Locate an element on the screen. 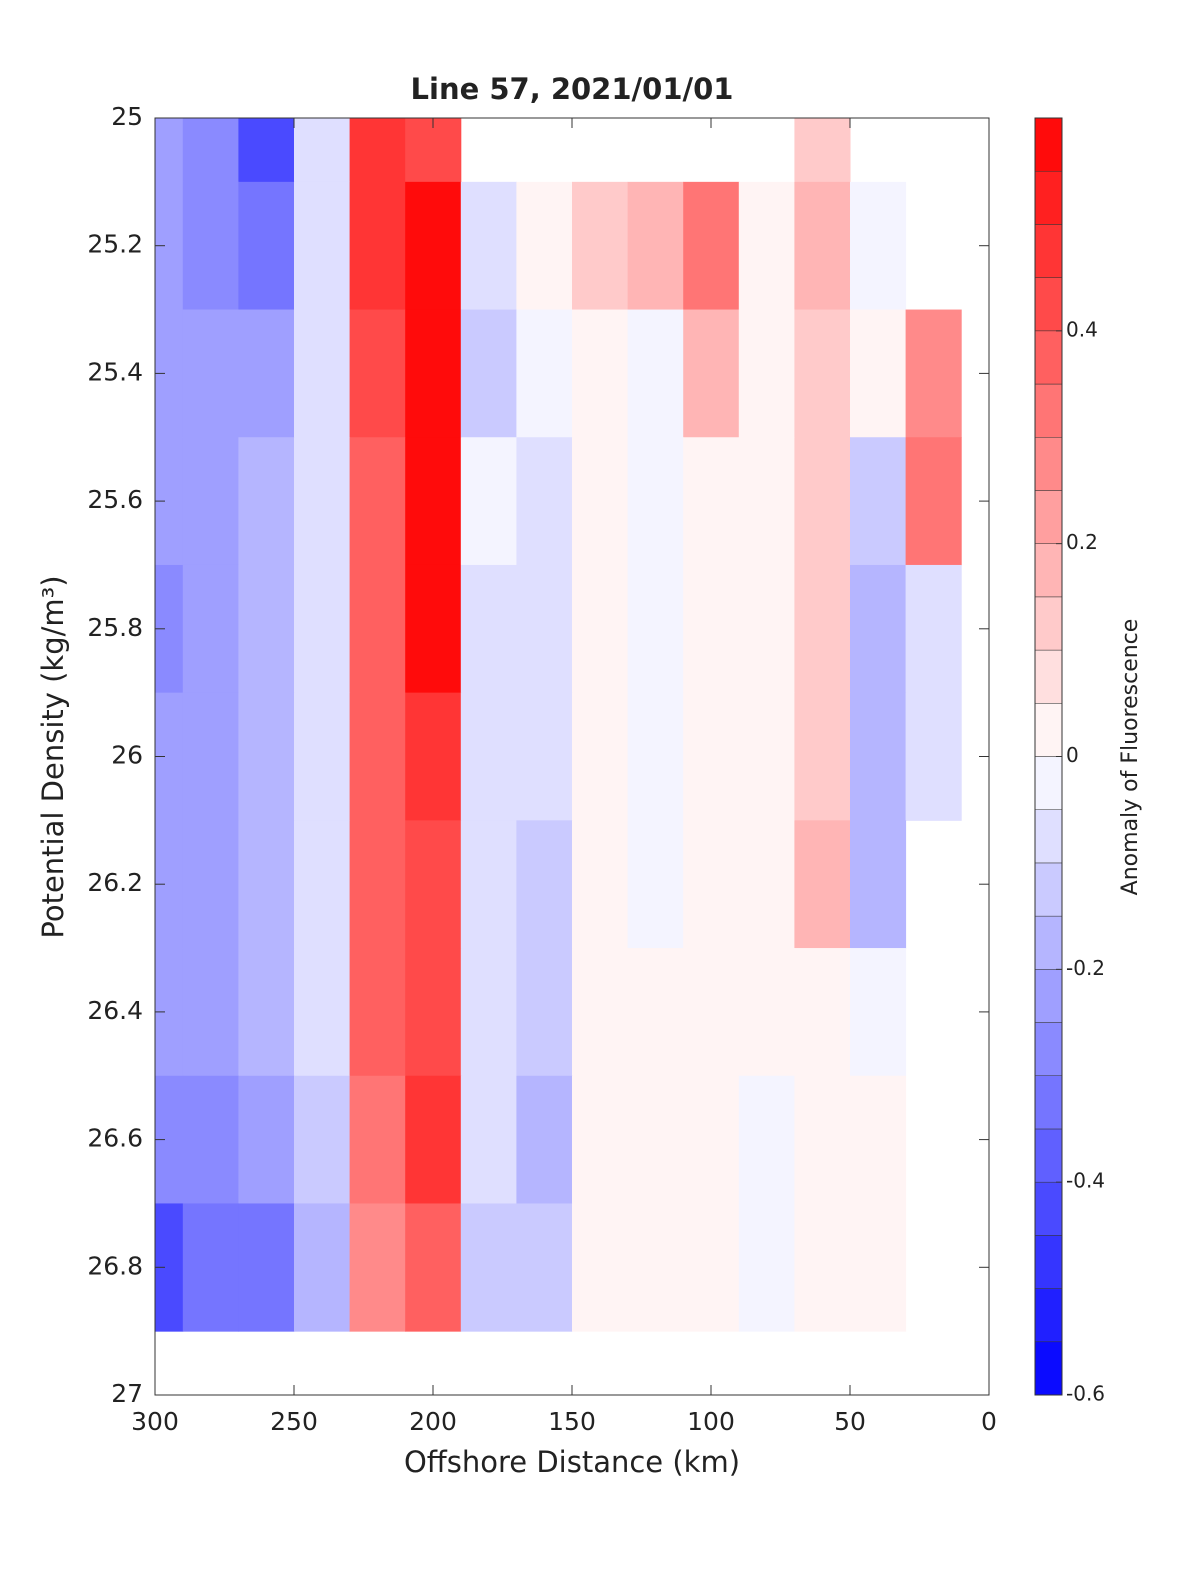  y-tick-label: 25.2 is located at coordinates (115, 244).